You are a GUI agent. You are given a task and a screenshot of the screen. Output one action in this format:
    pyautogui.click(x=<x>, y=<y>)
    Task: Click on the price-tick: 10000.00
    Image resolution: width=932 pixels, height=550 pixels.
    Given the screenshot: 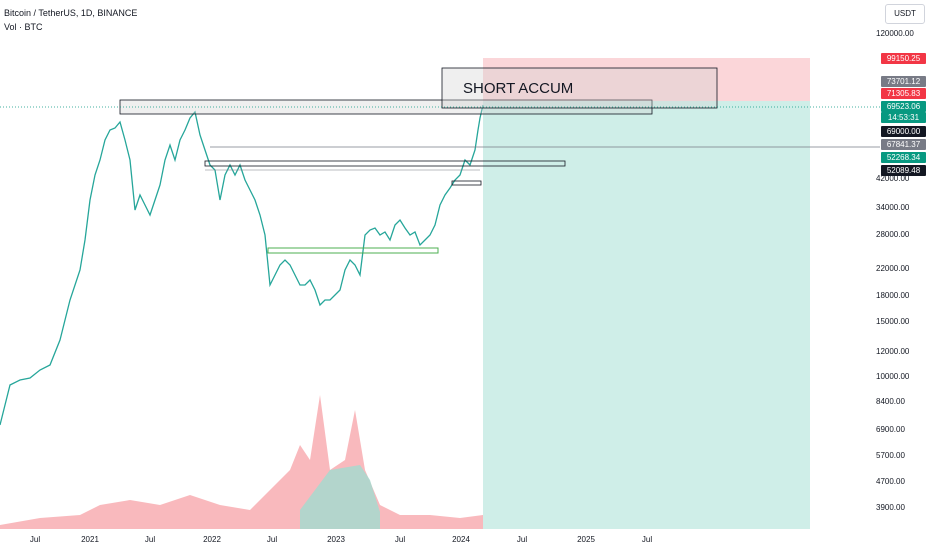 What is the action you would take?
    pyautogui.click(x=893, y=376)
    